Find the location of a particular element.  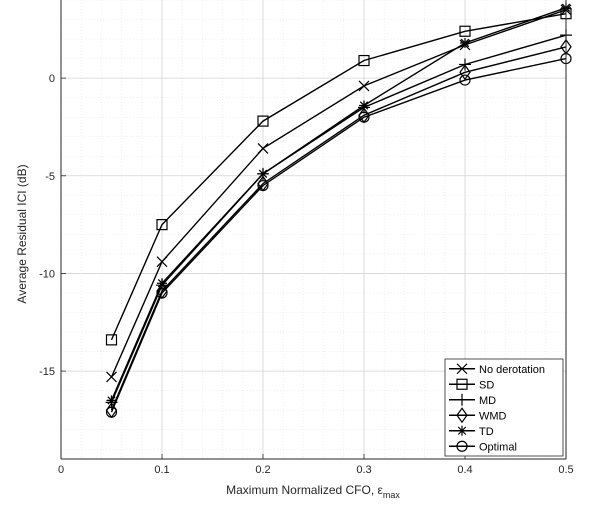

y-tick-labels: 0 -5 -10 -15 is located at coordinates (47, 225).